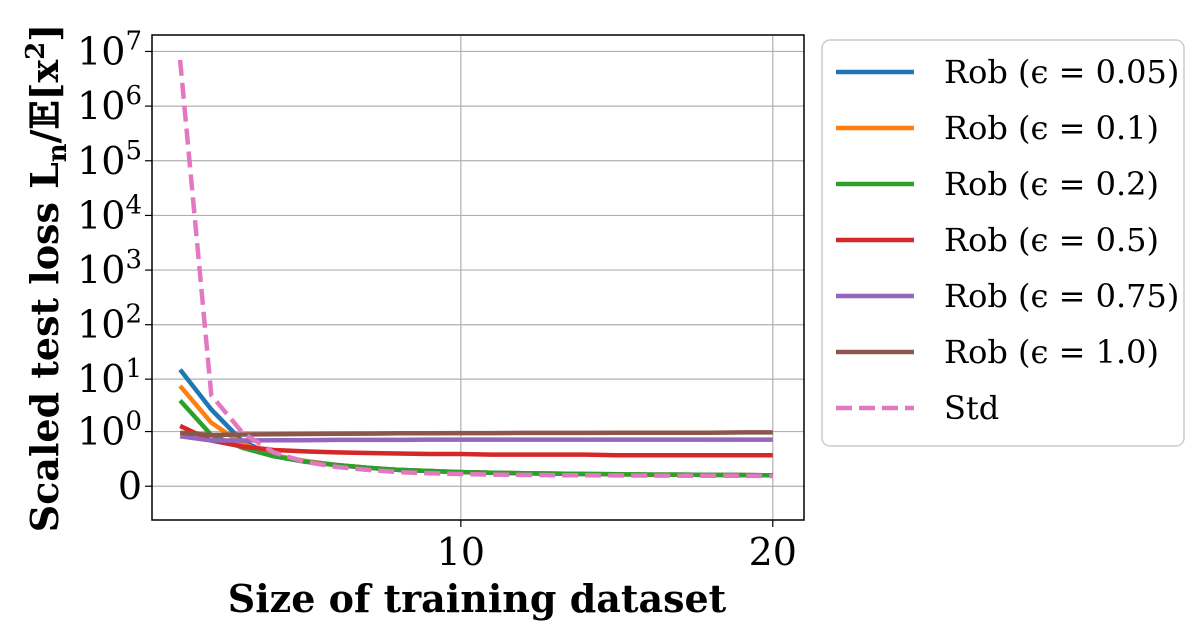 The image size is (1200, 625). I want to click on y-axis-title-sub: n, so click(58, 152).